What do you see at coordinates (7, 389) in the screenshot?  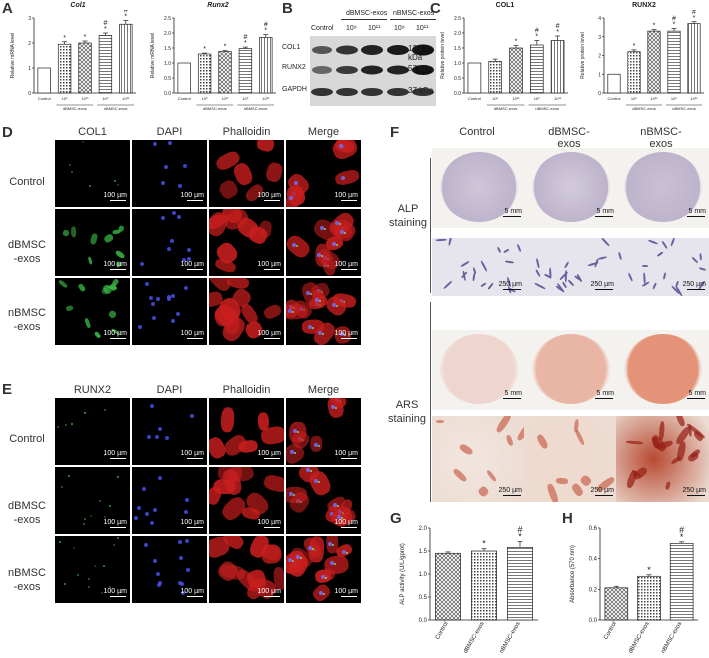 I see `panel-label-e: E` at bounding box center [7, 389].